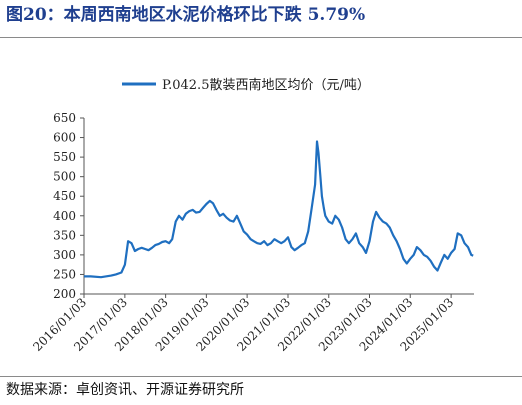  I want to click on y-tick-label: 600, so click(64, 138).